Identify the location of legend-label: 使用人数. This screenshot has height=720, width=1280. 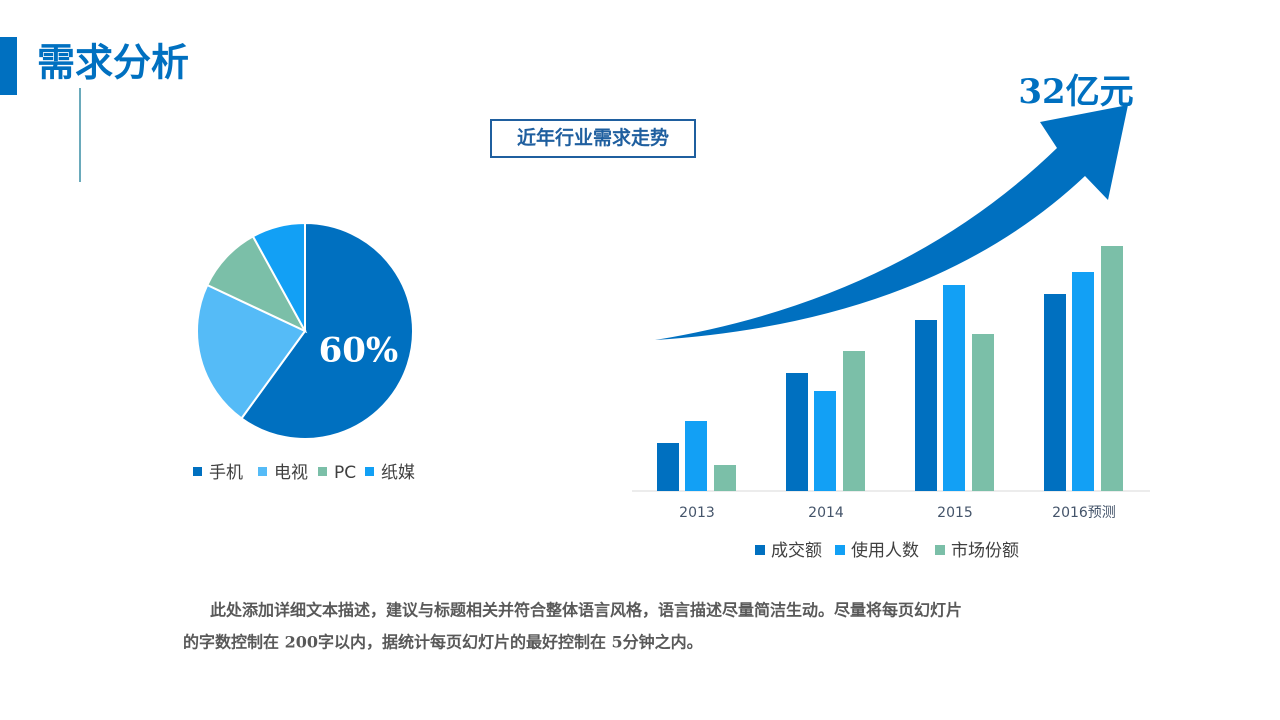
(885, 550).